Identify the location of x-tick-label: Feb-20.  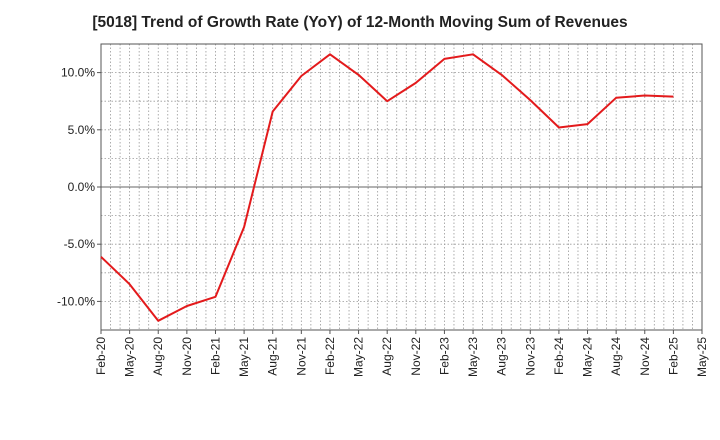
(101, 356).